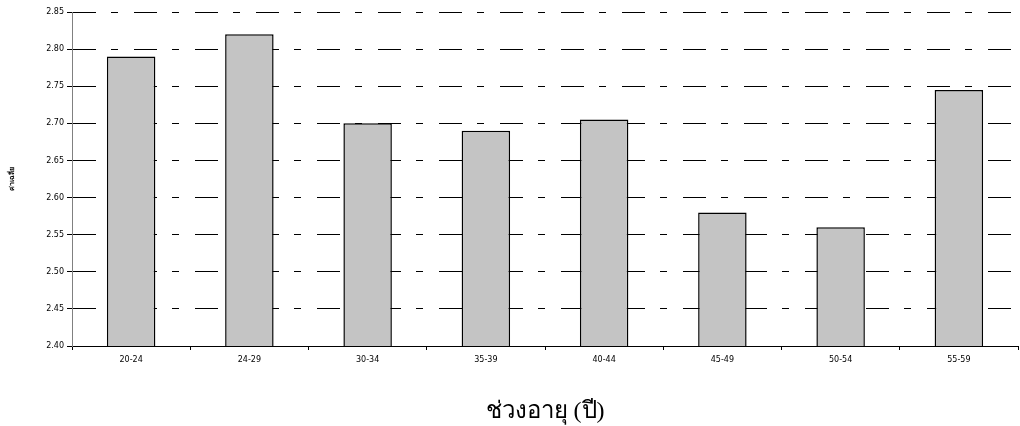 This screenshot has height=426, width=1020. I want to click on x-axis-title: ช่วงอายุ (ปี), so click(545, 410).